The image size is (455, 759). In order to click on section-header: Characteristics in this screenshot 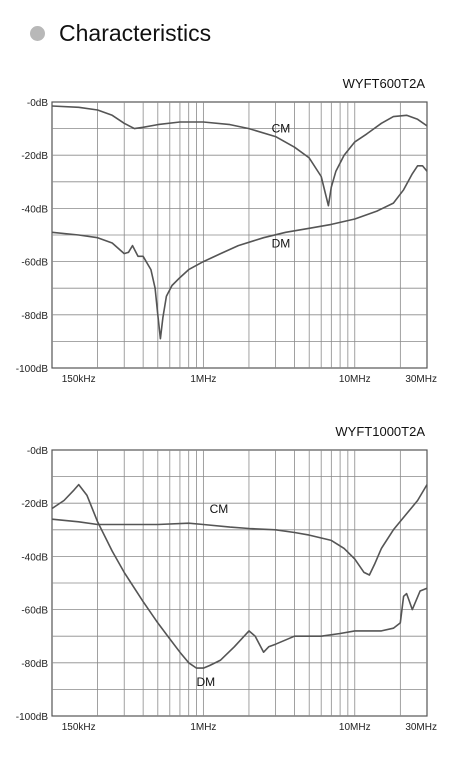, I will do `click(120, 33)`.